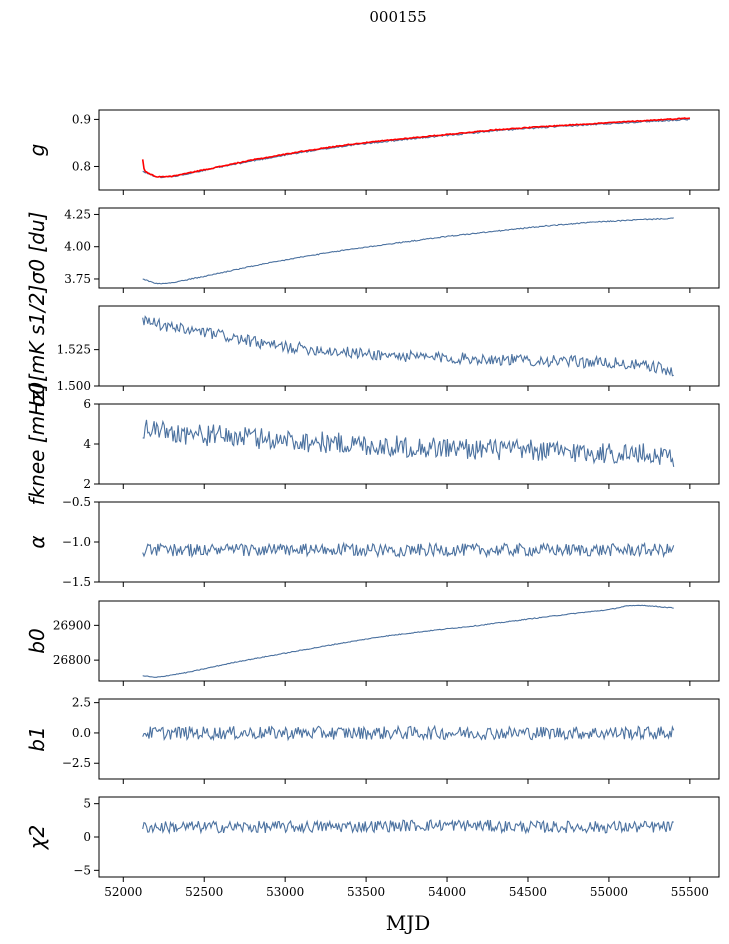  I want to click on y-axis-label: σ0[mK s1/2], so click(37, 346).